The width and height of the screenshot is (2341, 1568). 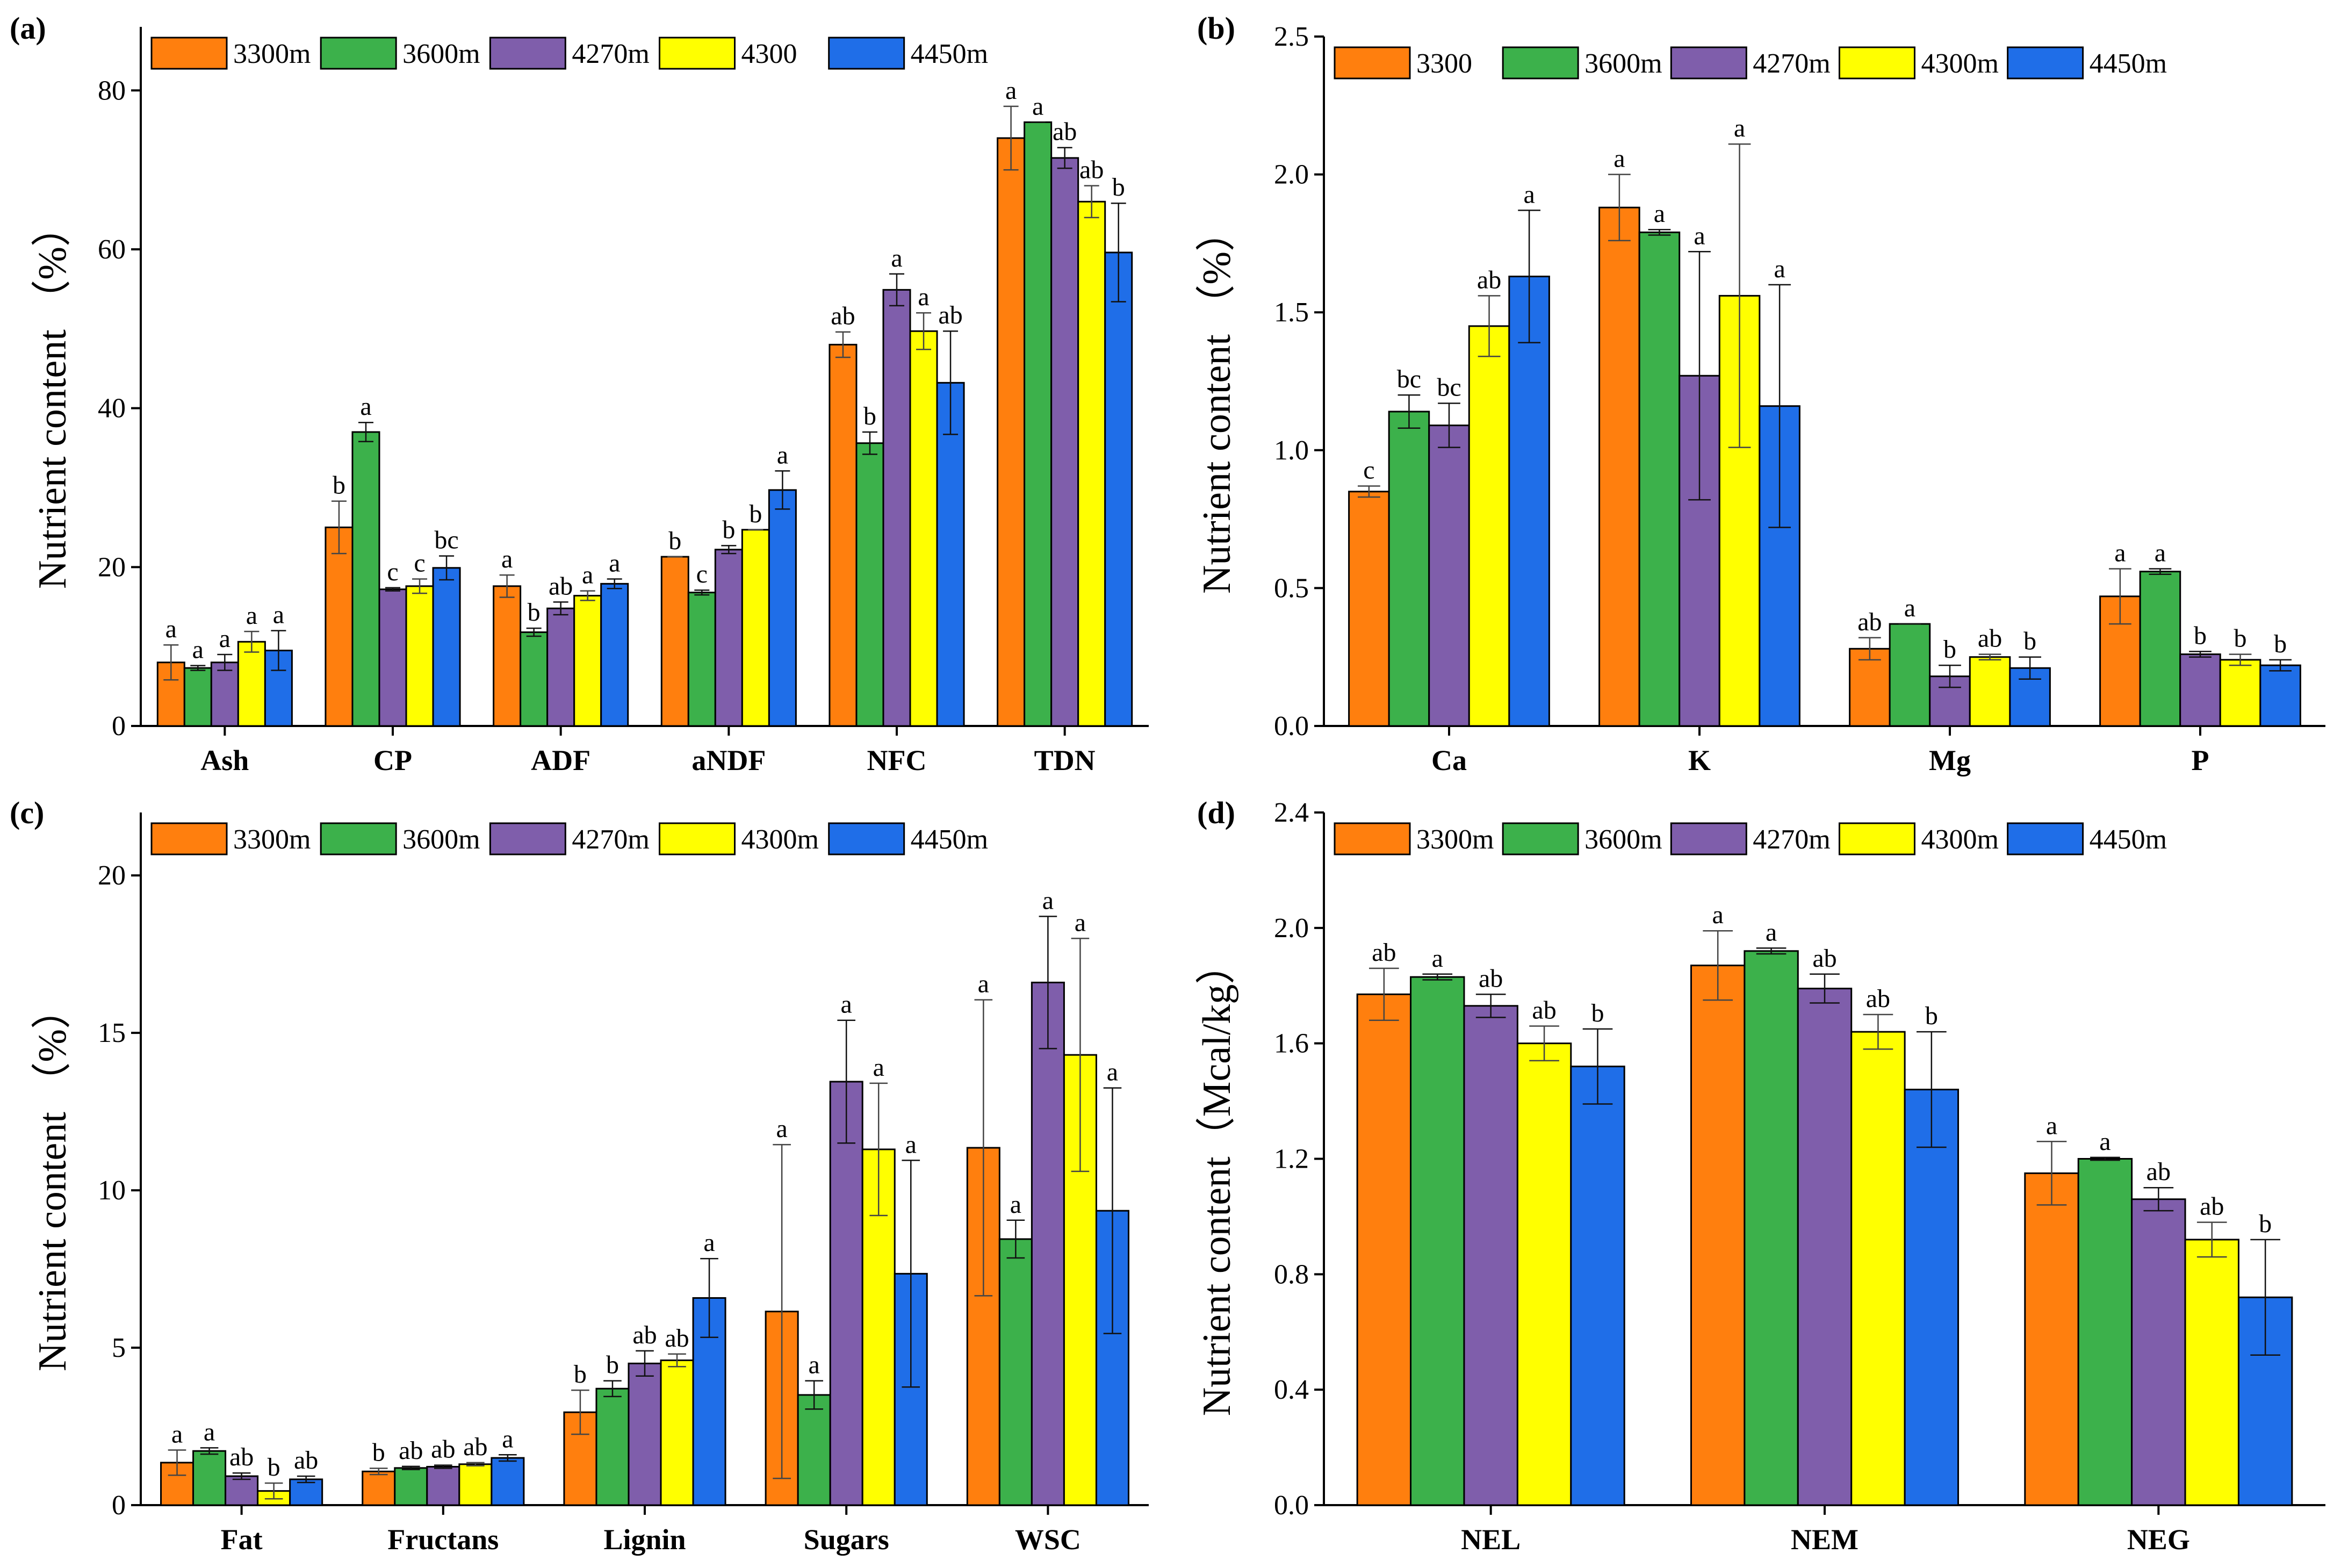 What do you see at coordinates (1825, 1539) in the screenshot?
I see `x-tick-label: NEM` at bounding box center [1825, 1539].